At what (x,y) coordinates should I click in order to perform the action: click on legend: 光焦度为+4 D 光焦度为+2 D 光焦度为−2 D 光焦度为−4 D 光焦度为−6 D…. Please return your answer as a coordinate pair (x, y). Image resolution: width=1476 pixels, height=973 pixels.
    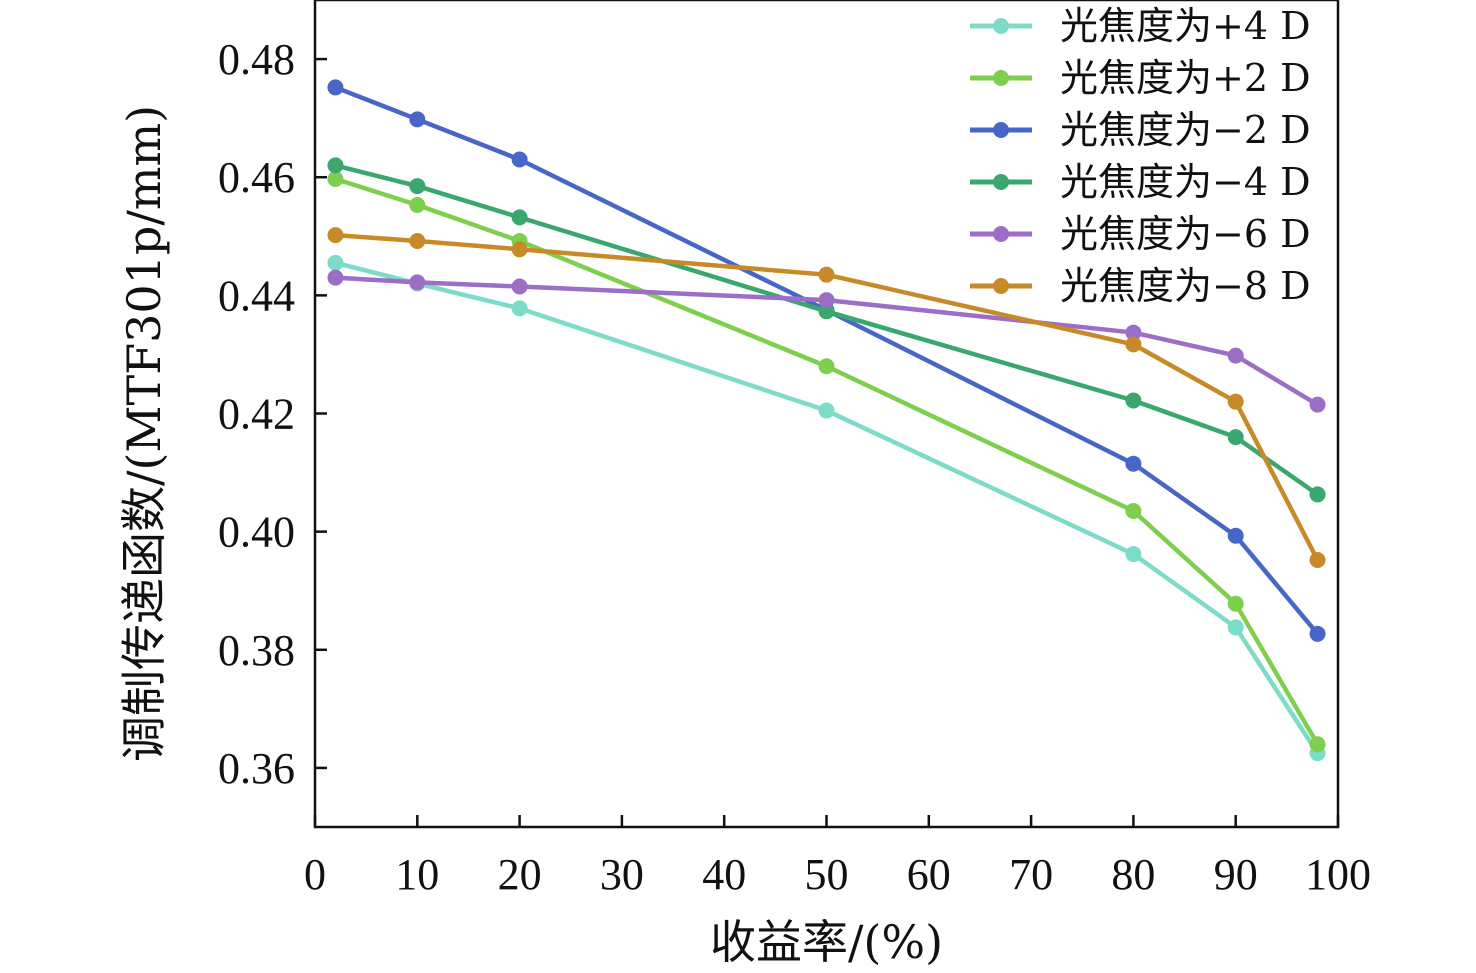
    Looking at the image, I should click on (1140, 156).